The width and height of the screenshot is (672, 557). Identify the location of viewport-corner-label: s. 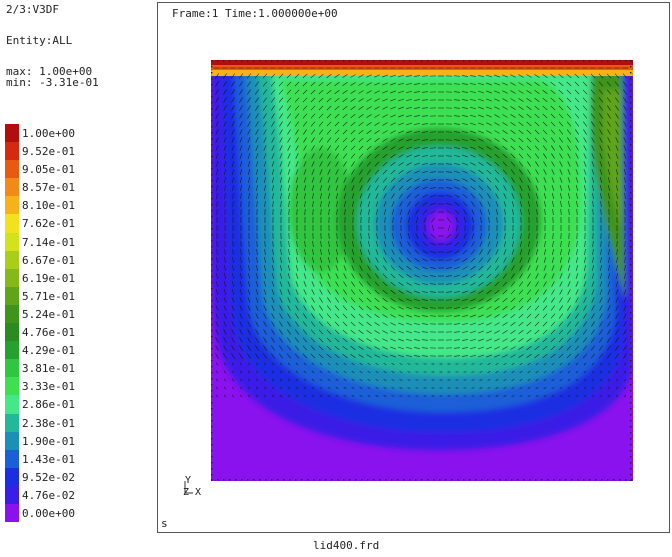
(164, 523).